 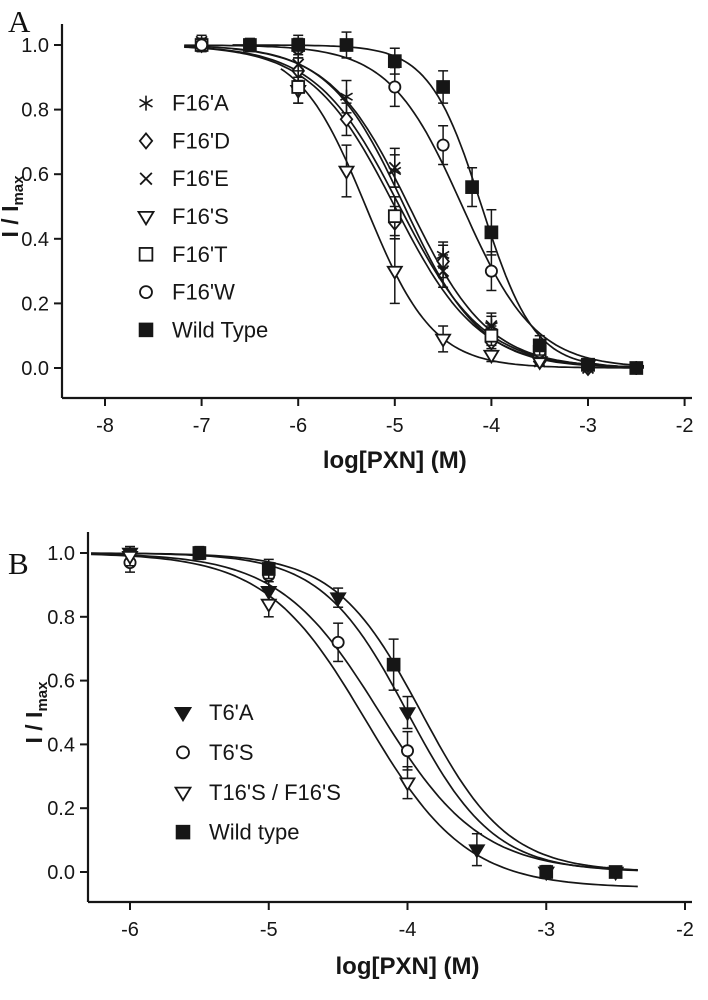 What do you see at coordinates (492, 426) in the screenshot?
I see `x-tick-label: -4` at bounding box center [492, 426].